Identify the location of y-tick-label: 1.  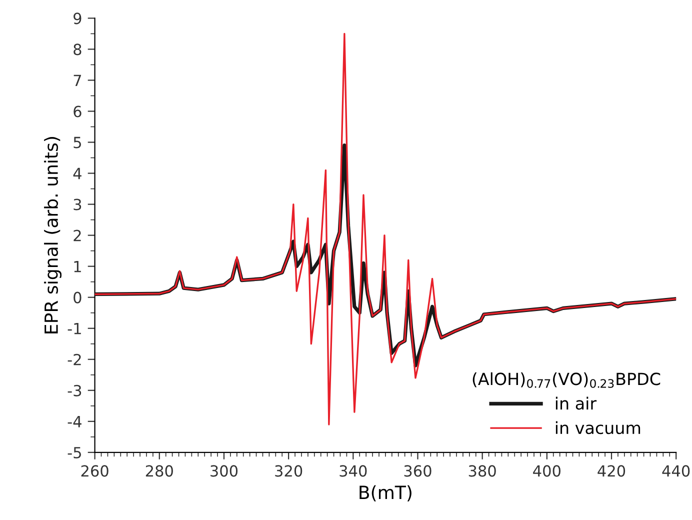
(77, 266).